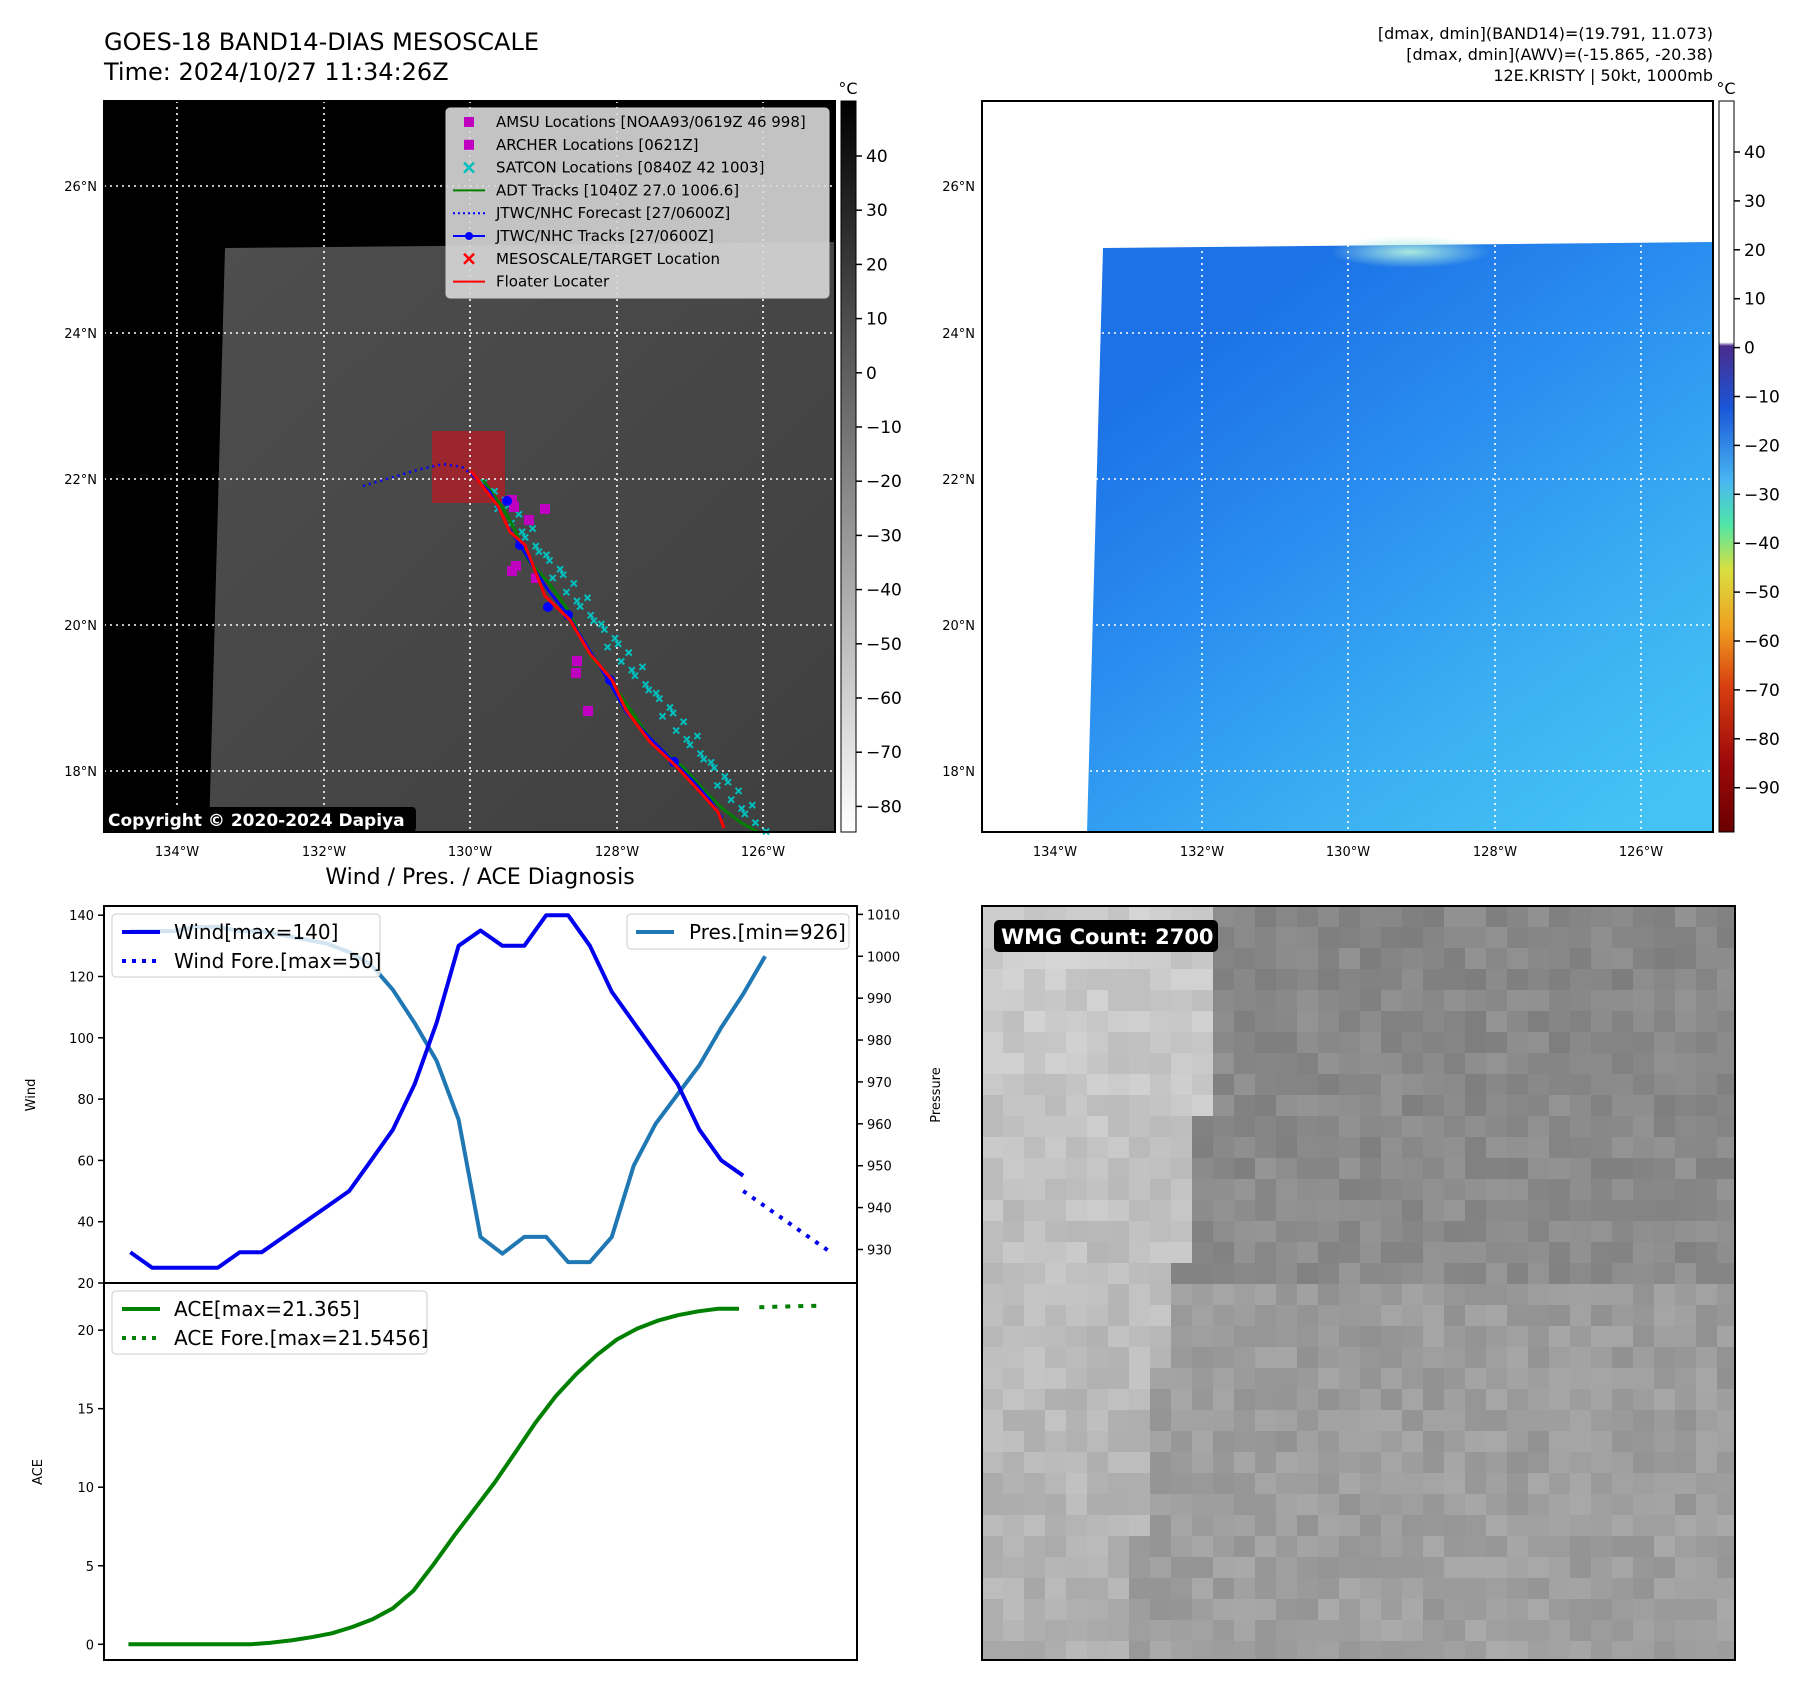 Image resolution: width=1797 pixels, height=1690 pixels. What do you see at coordinates (884, 807) in the screenshot?
I see `colorbar-tick-label: −80` at bounding box center [884, 807].